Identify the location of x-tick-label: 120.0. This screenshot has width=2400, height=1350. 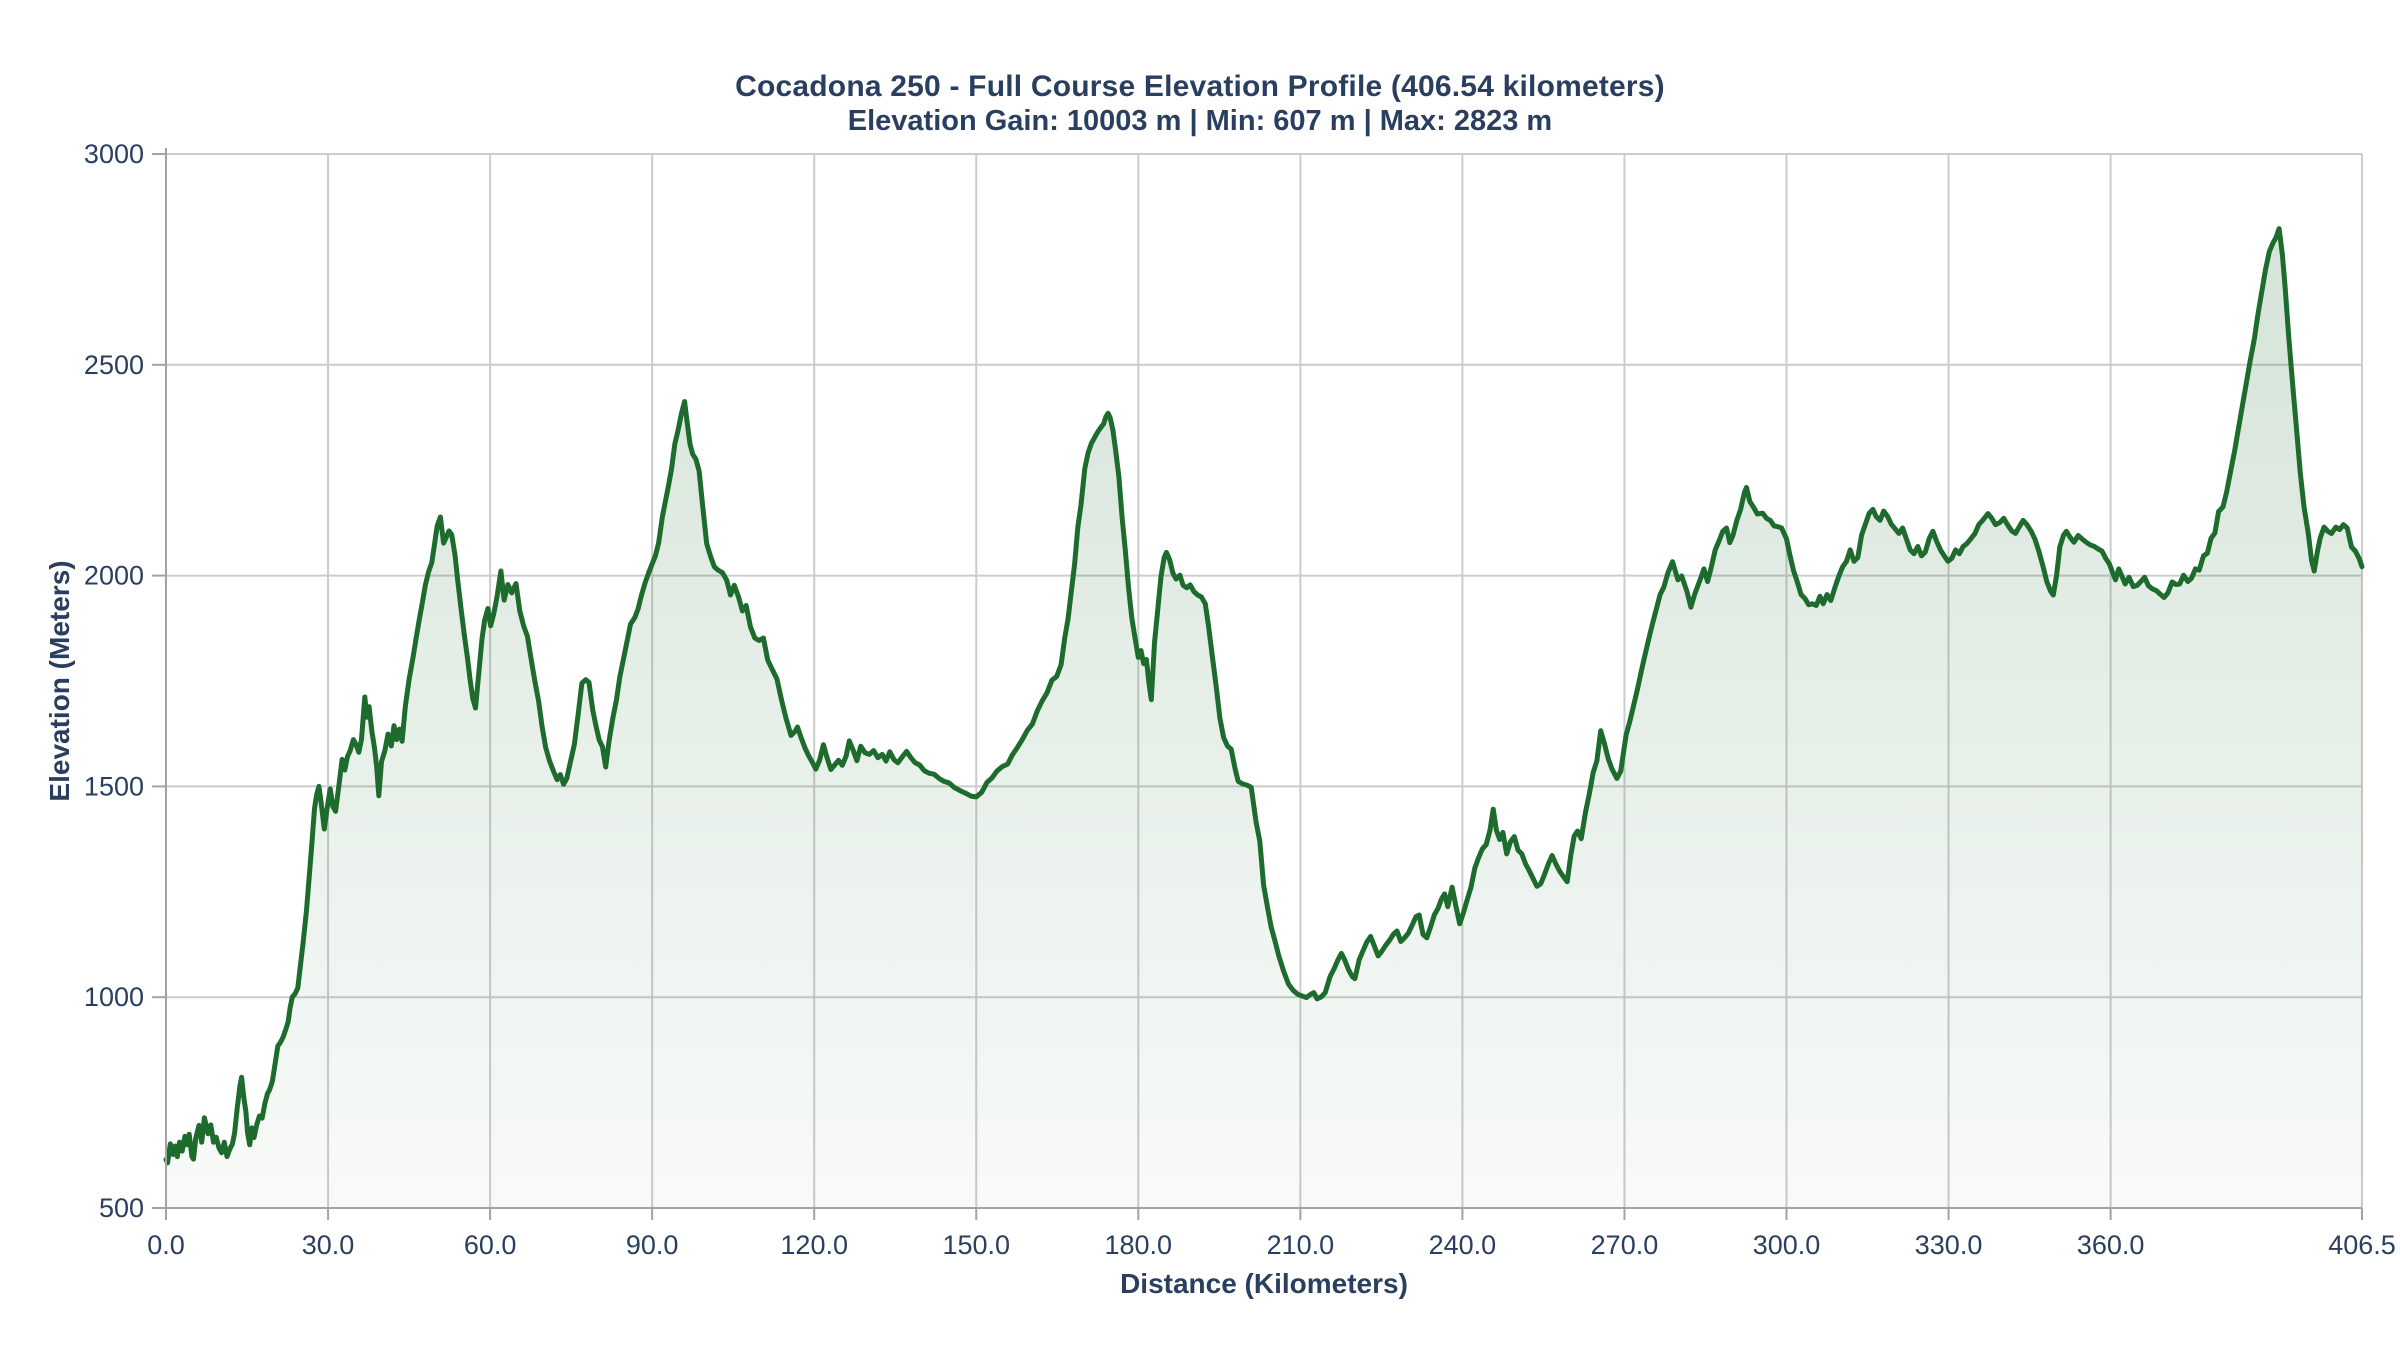
(814, 1245).